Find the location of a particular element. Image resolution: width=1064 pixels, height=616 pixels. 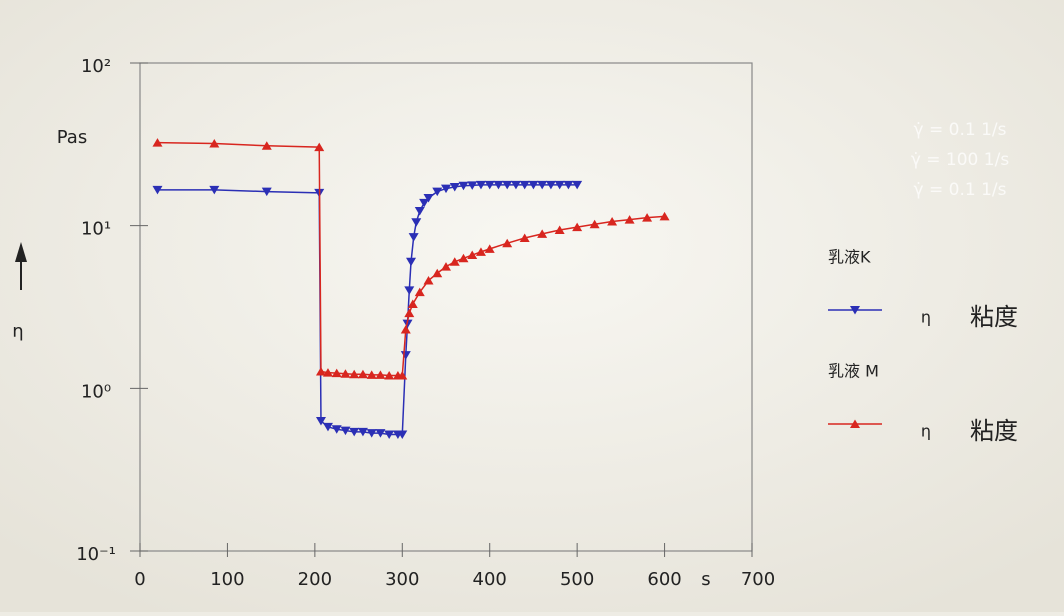

x-tick-label: 600 is located at coordinates (664, 579).